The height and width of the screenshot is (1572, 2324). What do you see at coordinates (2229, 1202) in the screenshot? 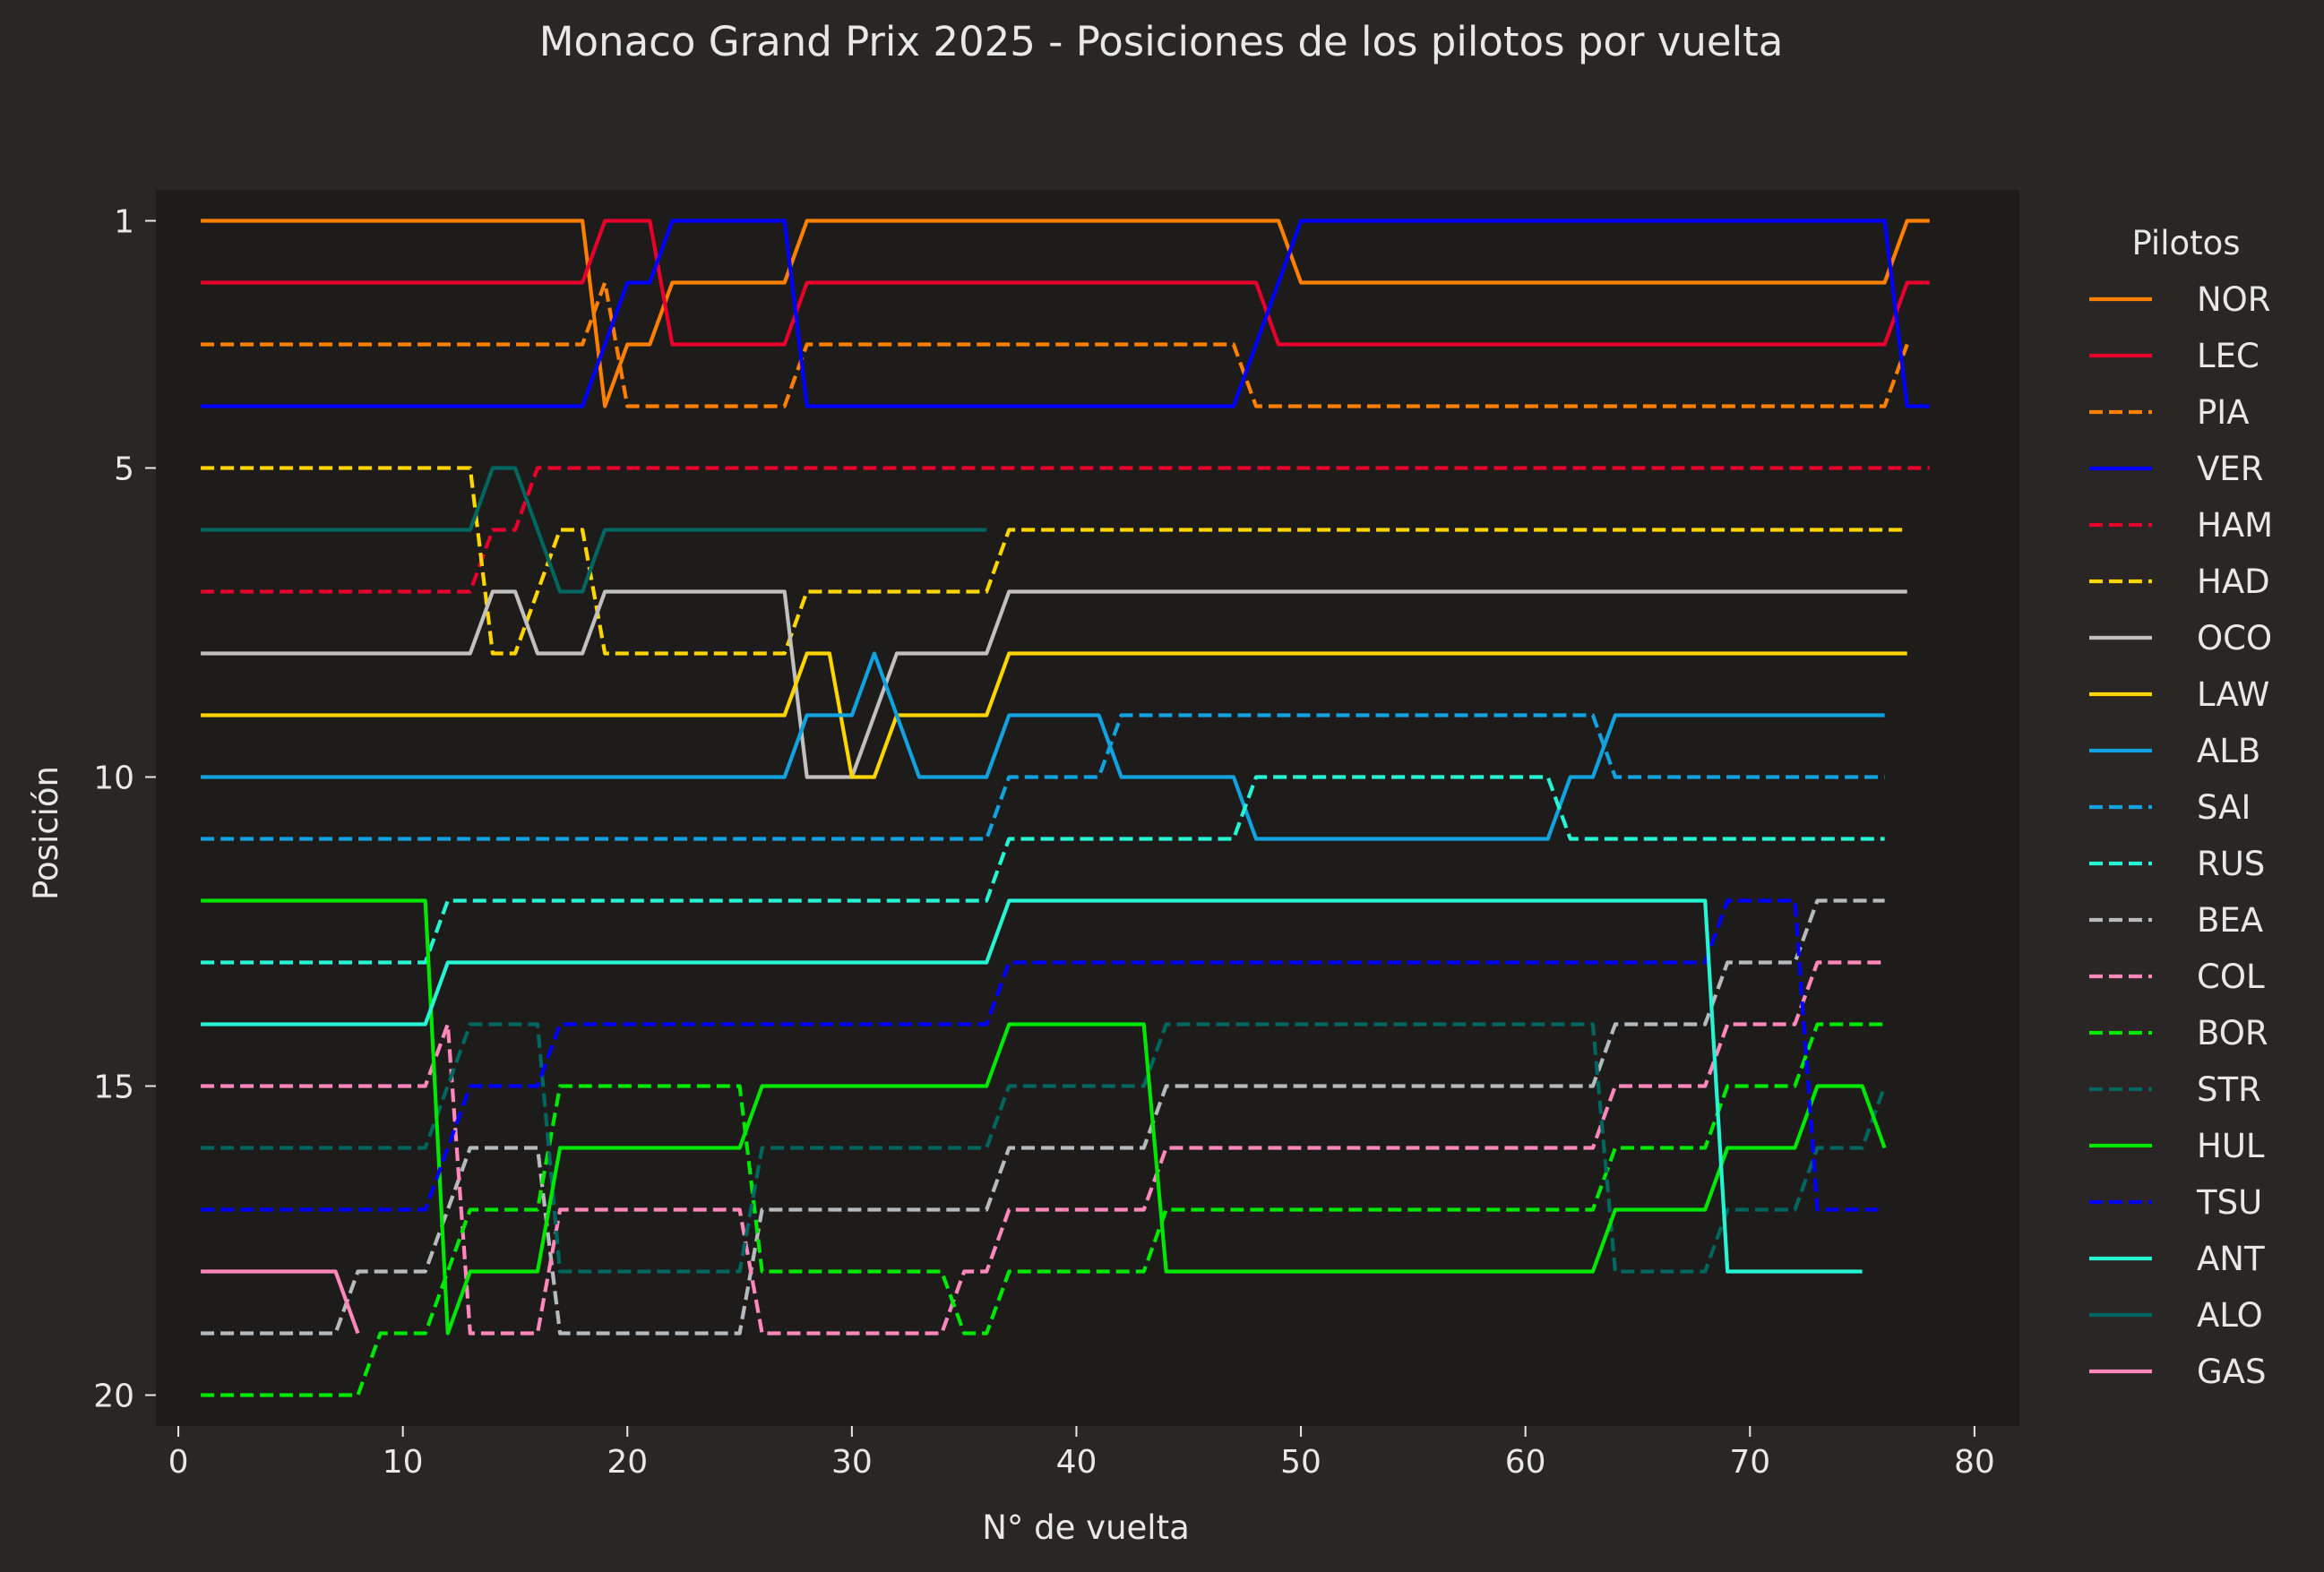
I see `legend-label-tsu: TSU` at bounding box center [2229, 1202].